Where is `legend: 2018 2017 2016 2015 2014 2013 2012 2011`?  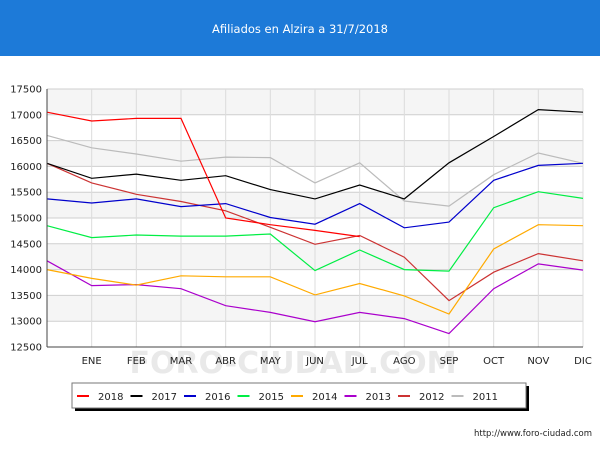
legend: 2018 2017 2016 2015 2014 2013 2012 2011 is located at coordinates (300, 396).